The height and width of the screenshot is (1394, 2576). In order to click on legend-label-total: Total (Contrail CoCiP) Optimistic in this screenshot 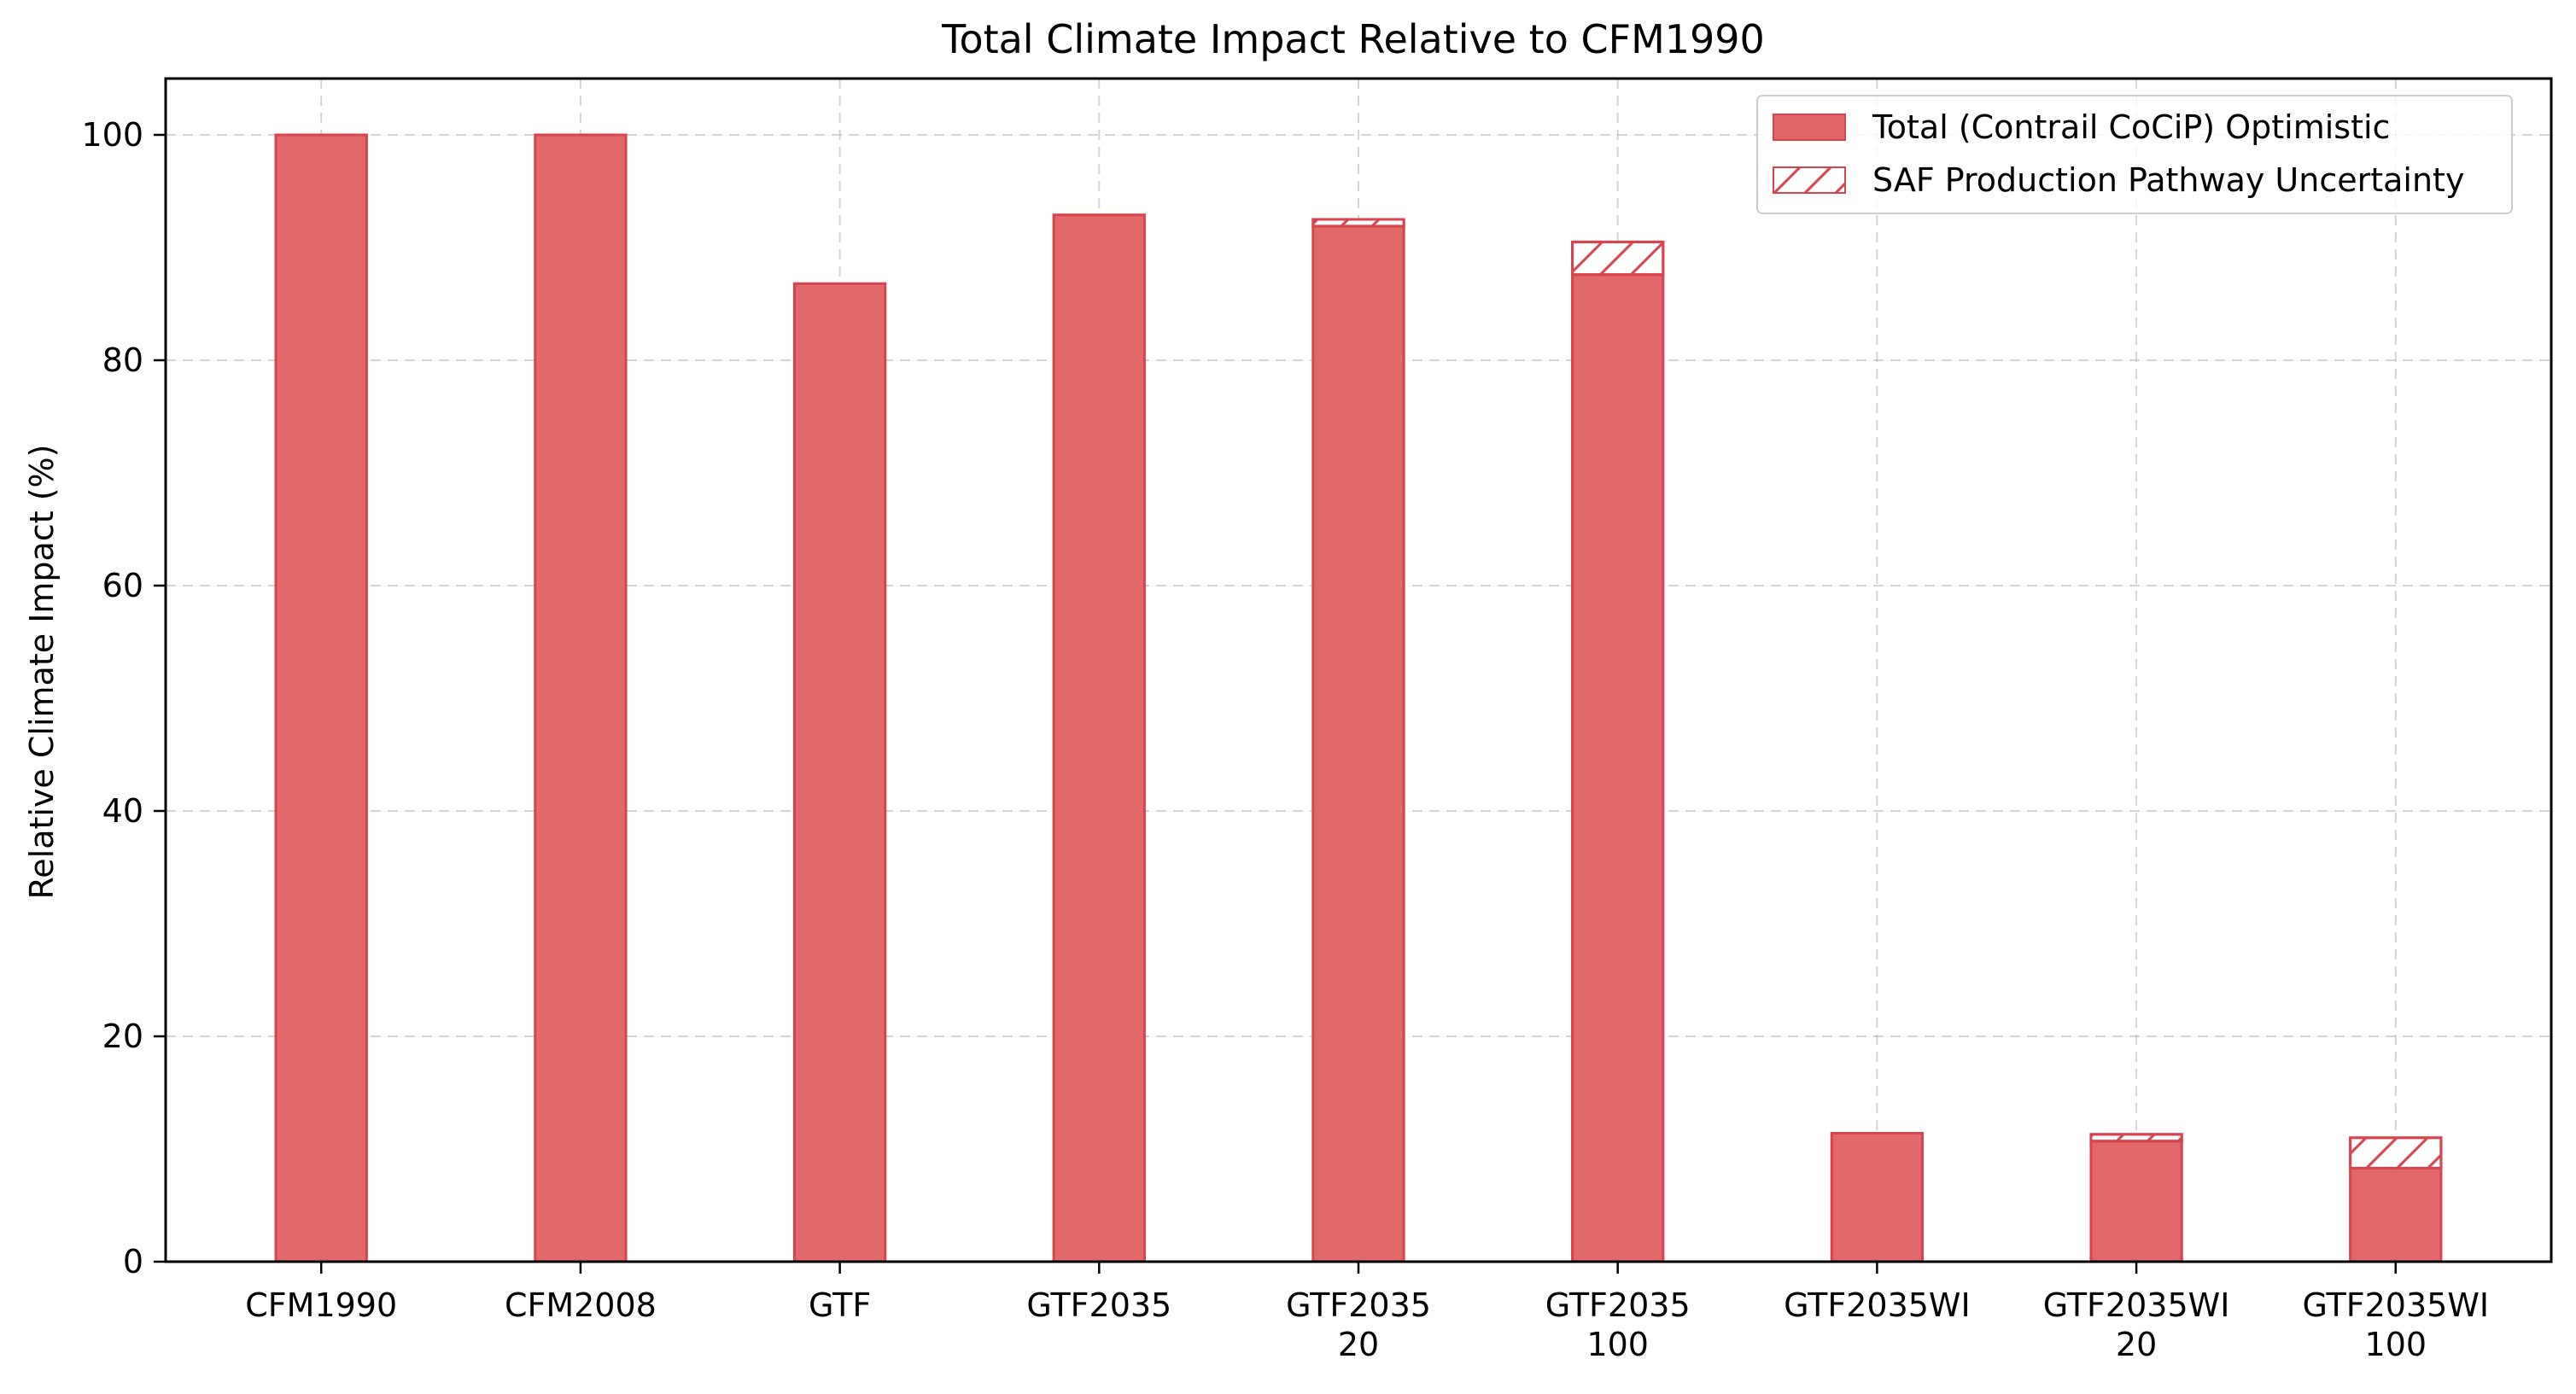, I will do `click(2131, 127)`.